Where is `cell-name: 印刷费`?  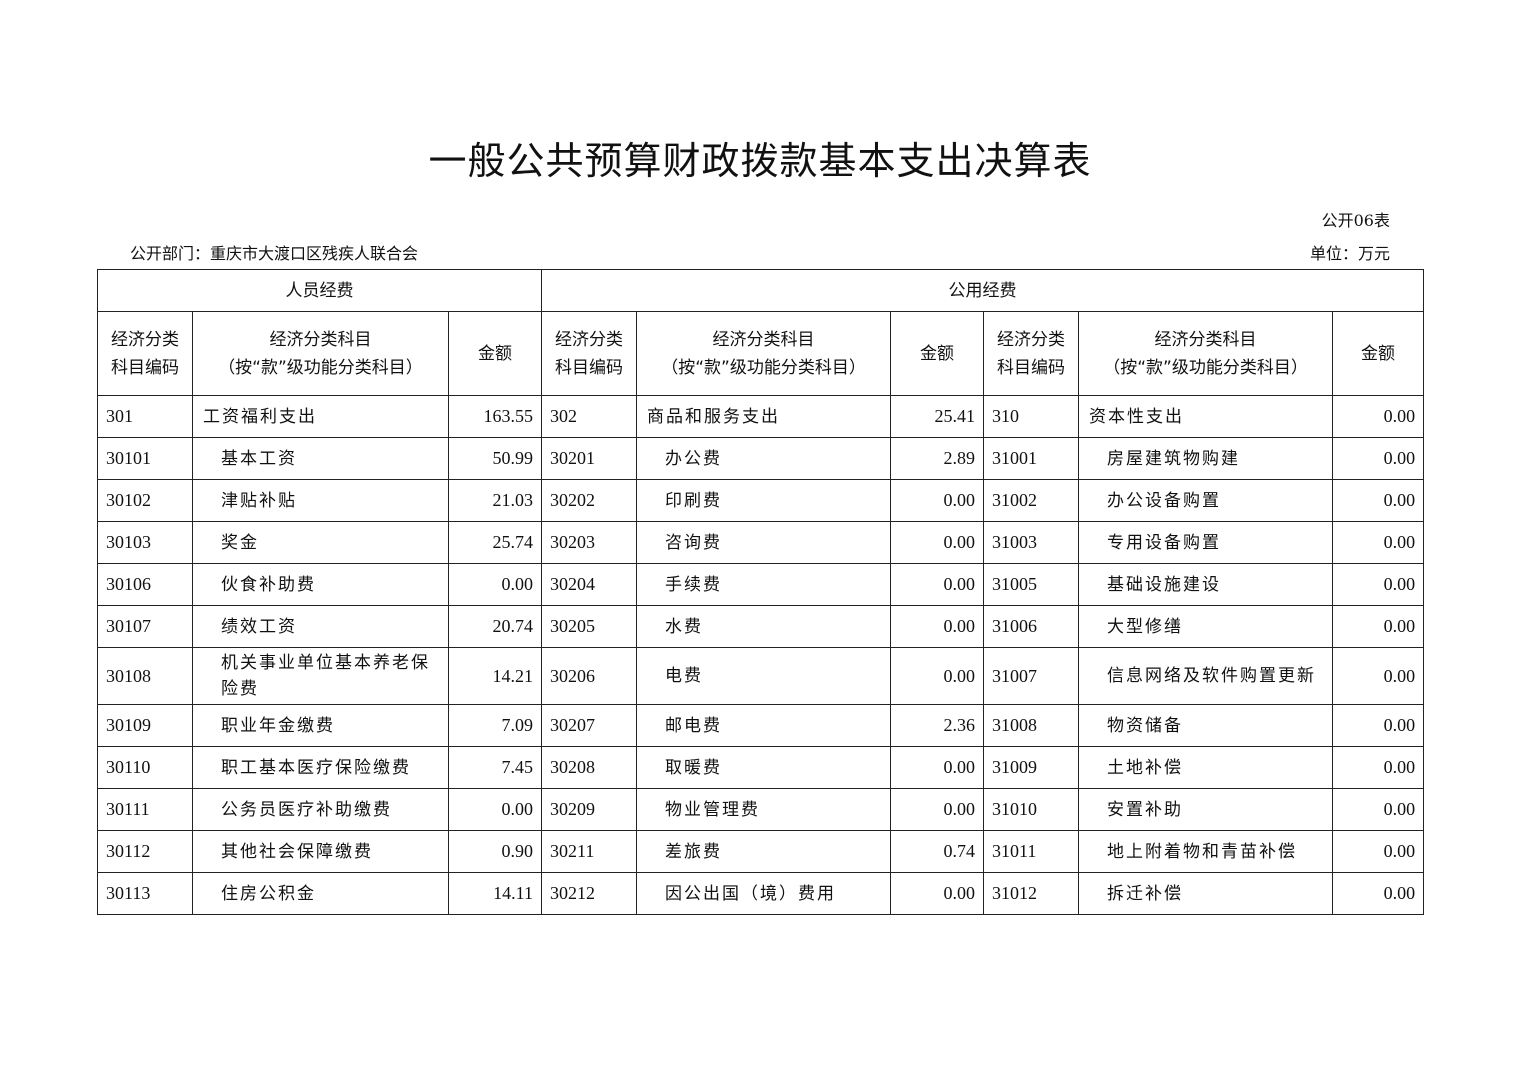 cell-name: 印刷费 is located at coordinates (764, 500).